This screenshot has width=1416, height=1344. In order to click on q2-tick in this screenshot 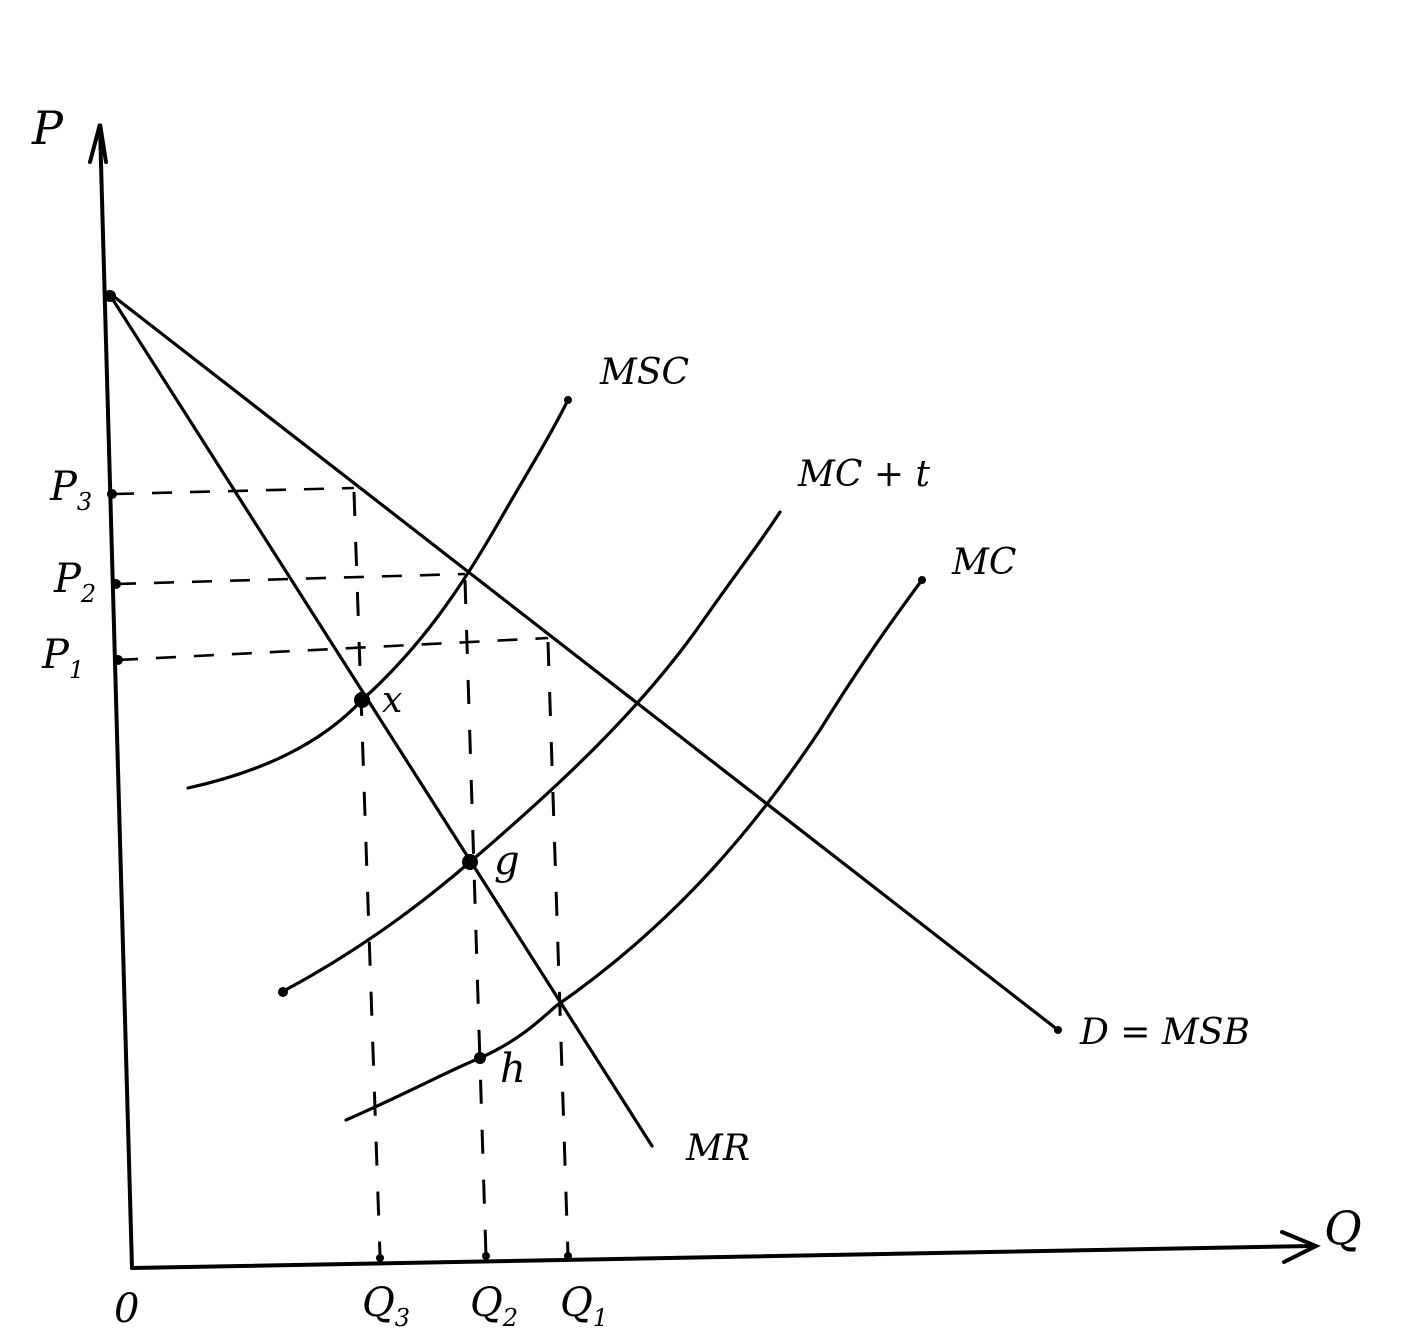, I will do `click(486, 1256)`.